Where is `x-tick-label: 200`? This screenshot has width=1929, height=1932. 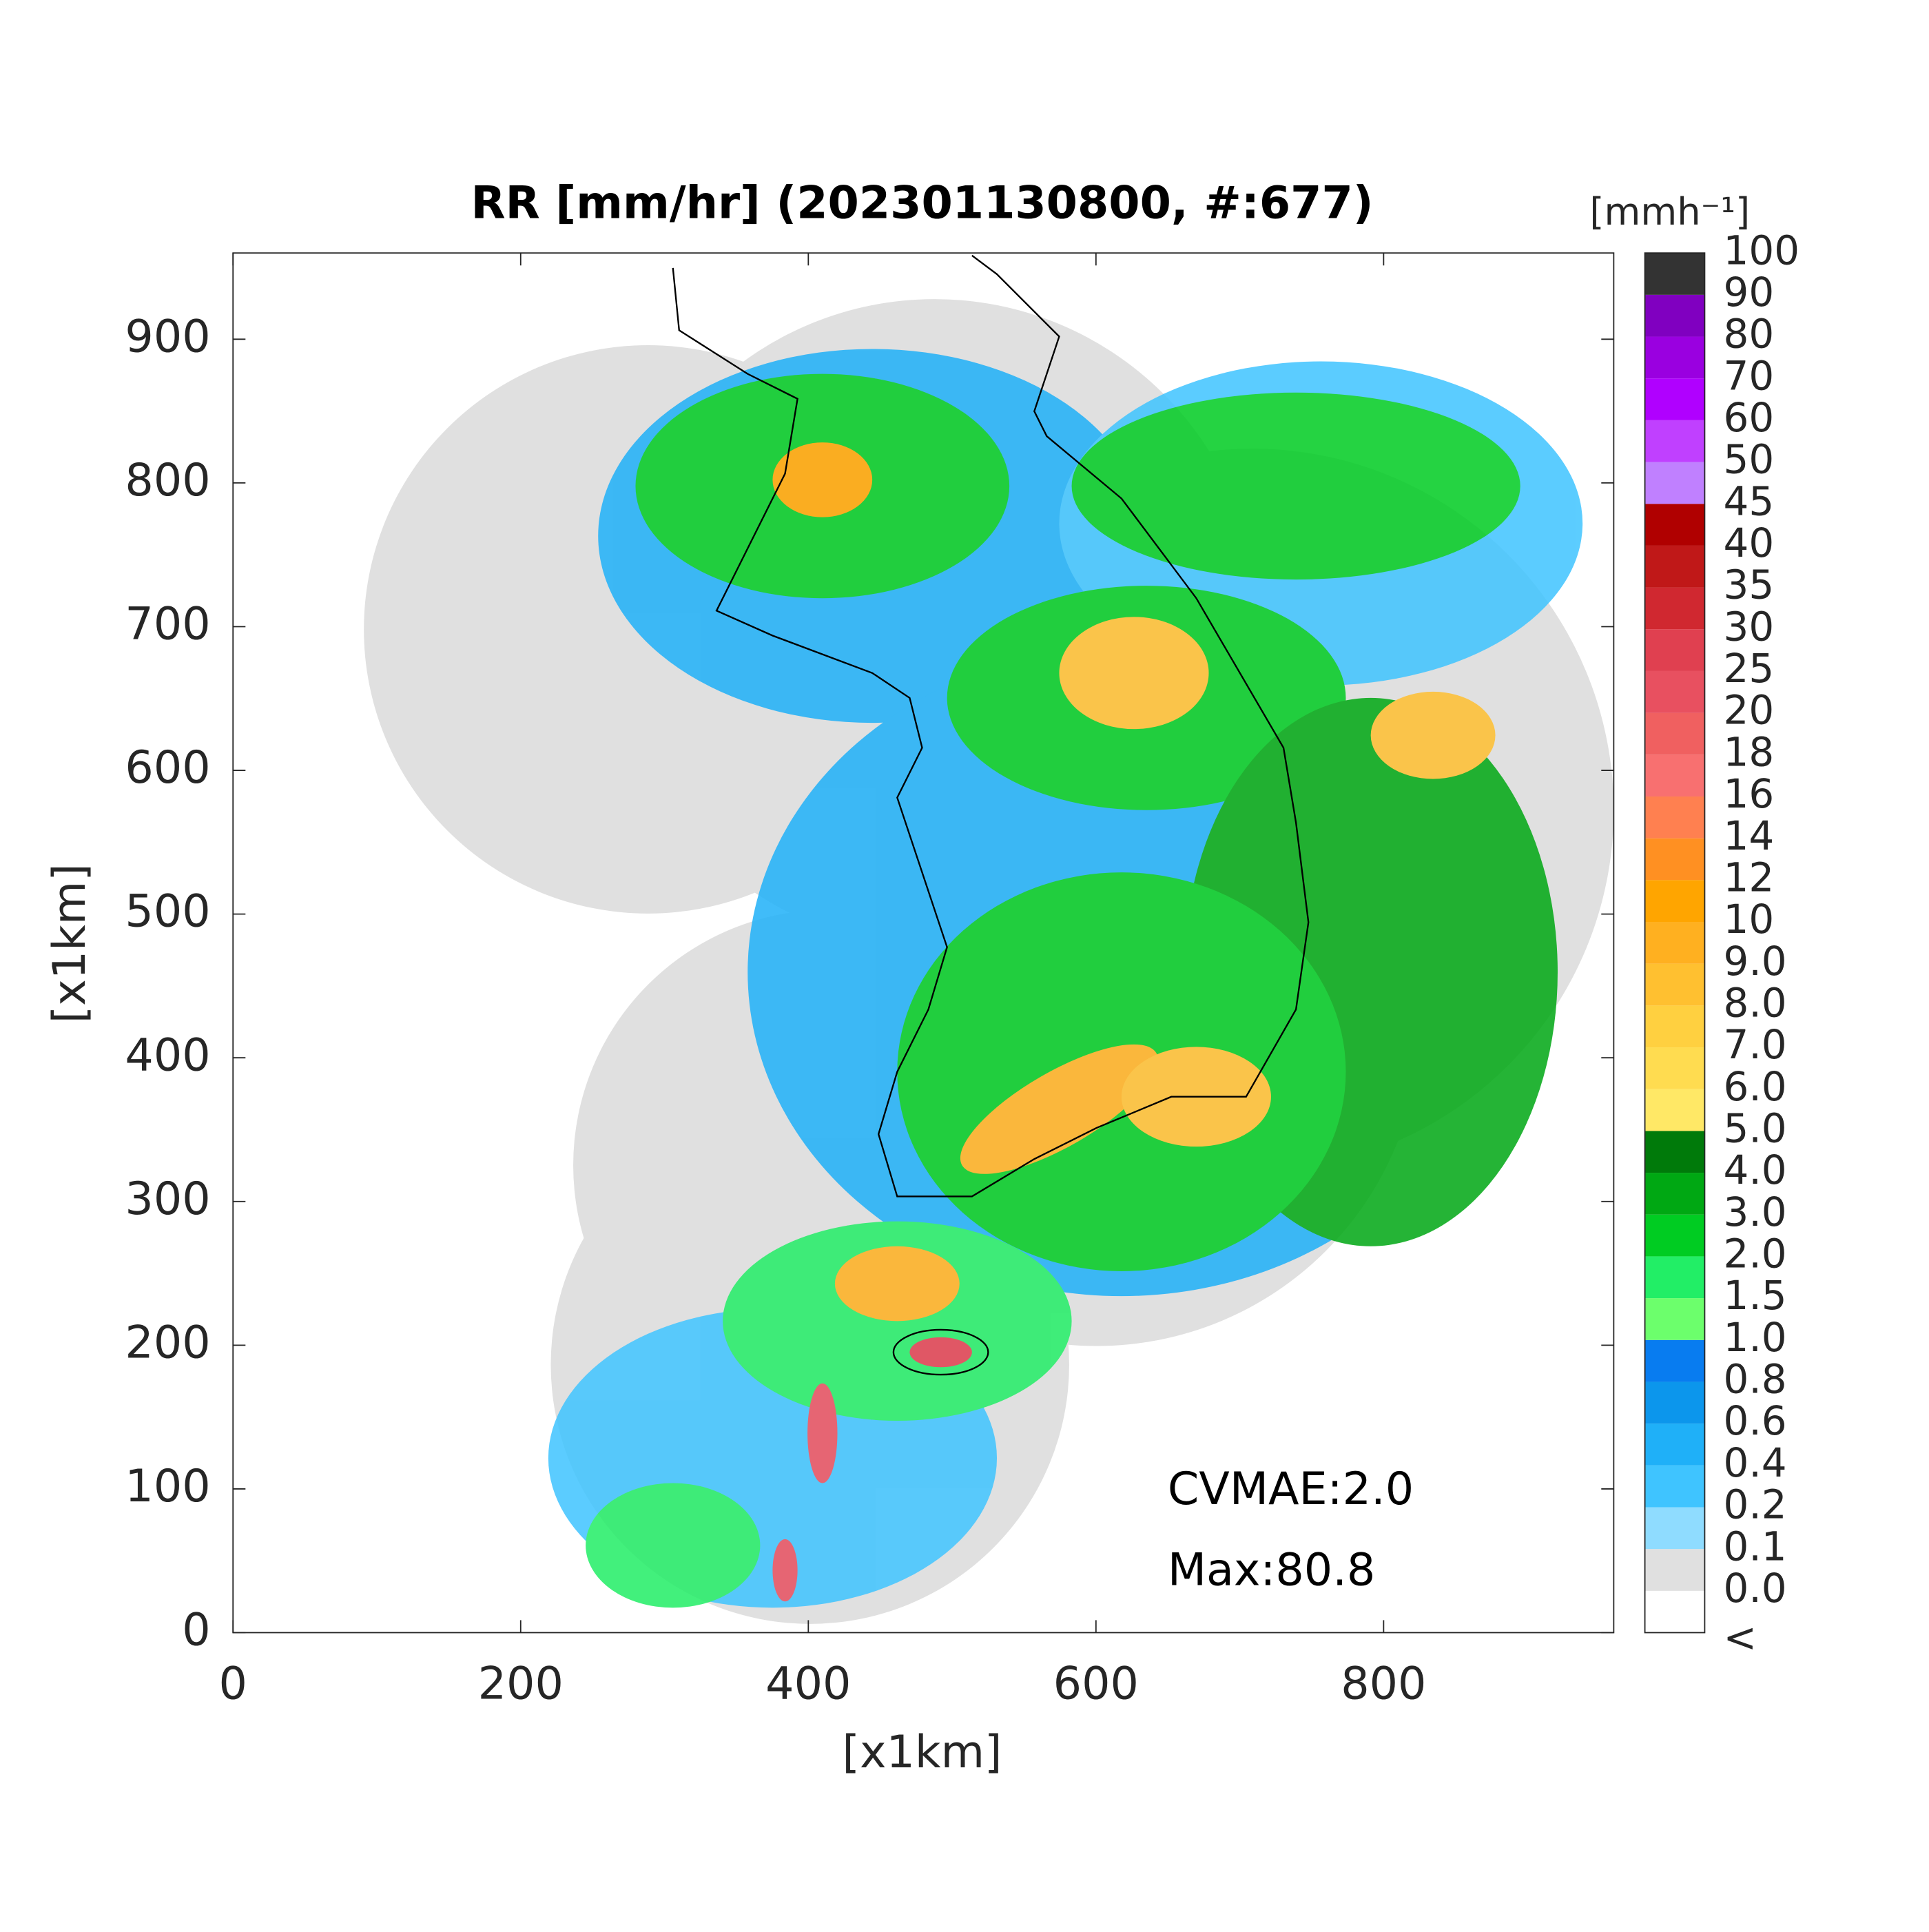 x-tick-label: 200 is located at coordinates (521, 1683).